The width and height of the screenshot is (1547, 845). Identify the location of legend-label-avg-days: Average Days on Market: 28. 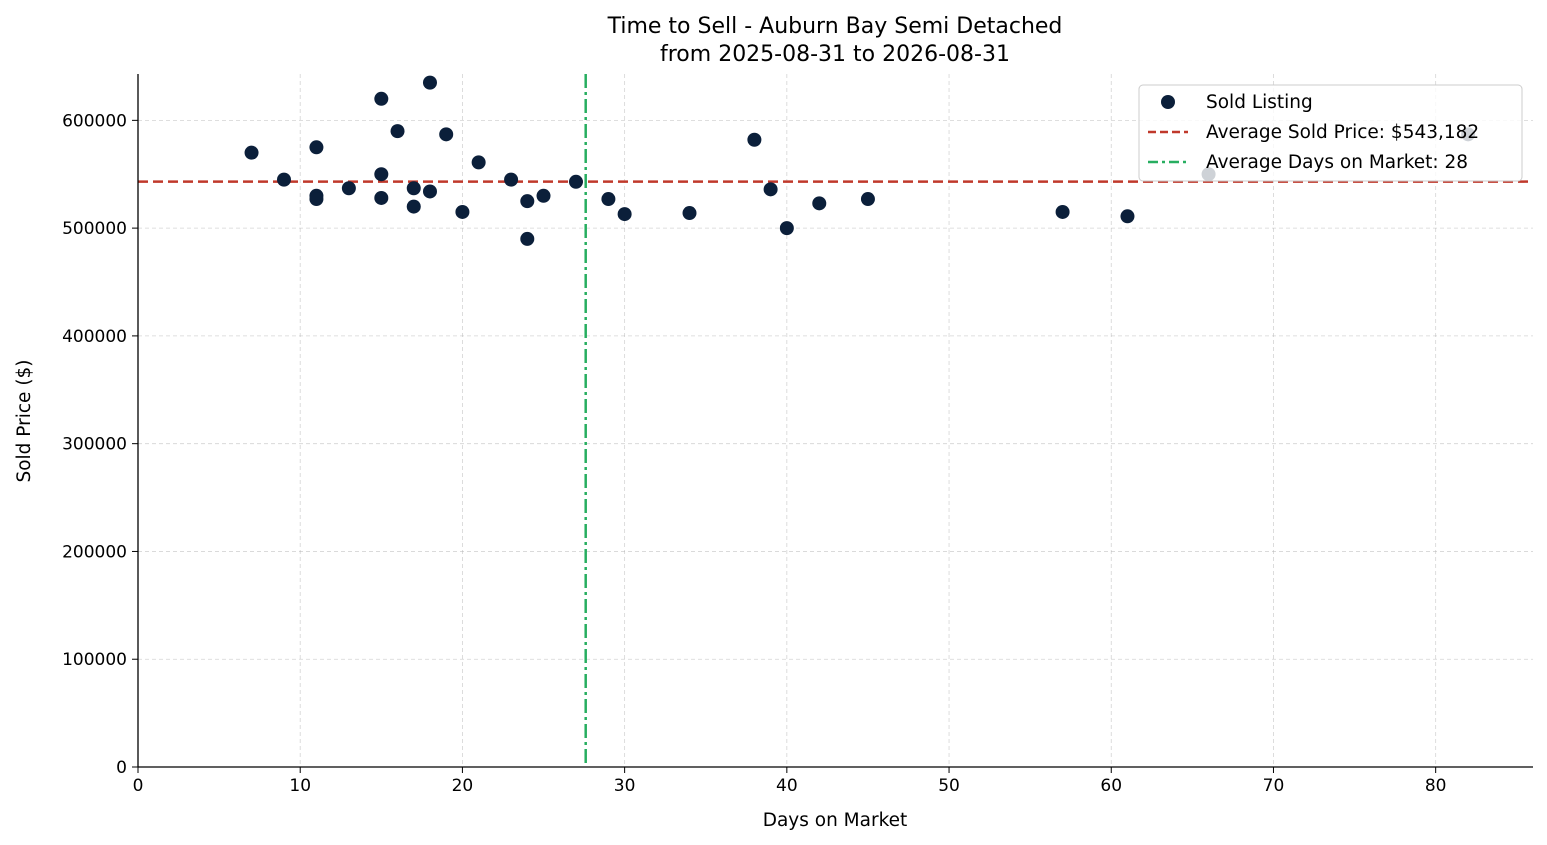
(1337, 162).